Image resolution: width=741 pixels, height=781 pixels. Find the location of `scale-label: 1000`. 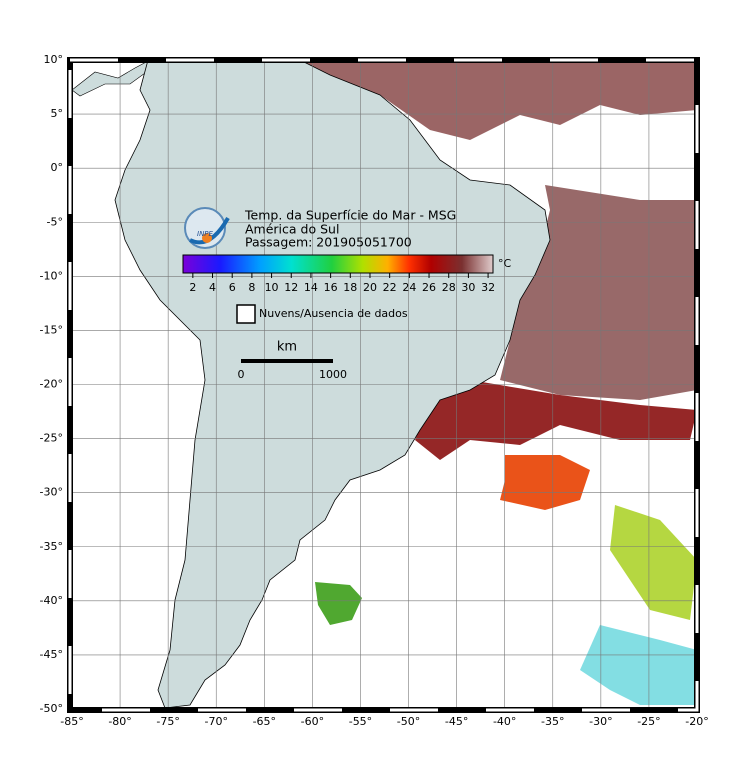

scale-label: 1000 is located at coordinates (333, 374).